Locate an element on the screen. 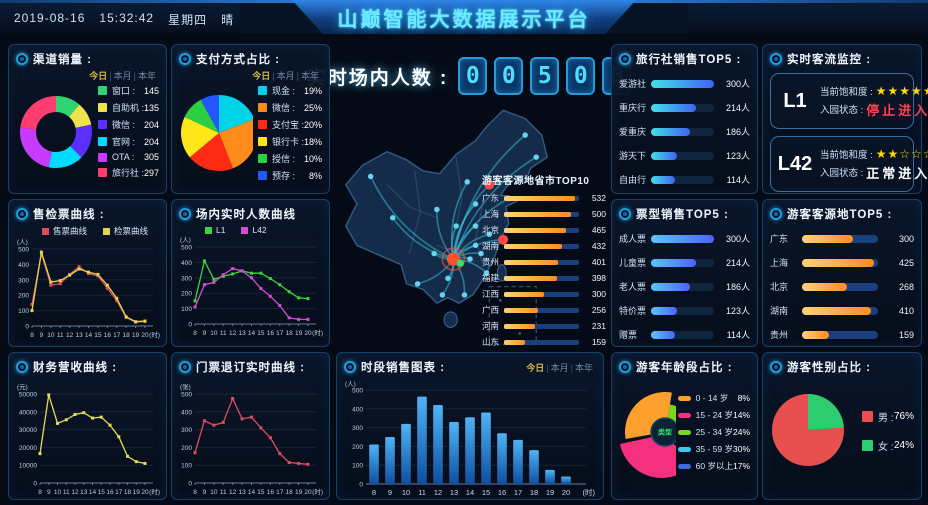 Image resolution: width=928 pixels, height=505 pixels. legend-value: 10% is located at coordinates (312, 158).